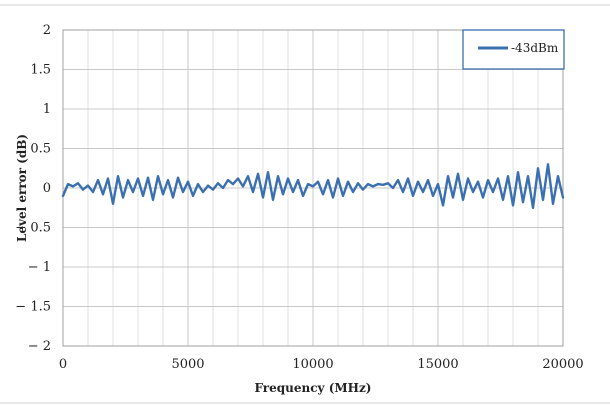 This screenshot has height=411, width=610. What do you see at coordinates (39, 346) in the screenshot?
I see `y-tick-label: − 2` at bounding box center [39, 346].